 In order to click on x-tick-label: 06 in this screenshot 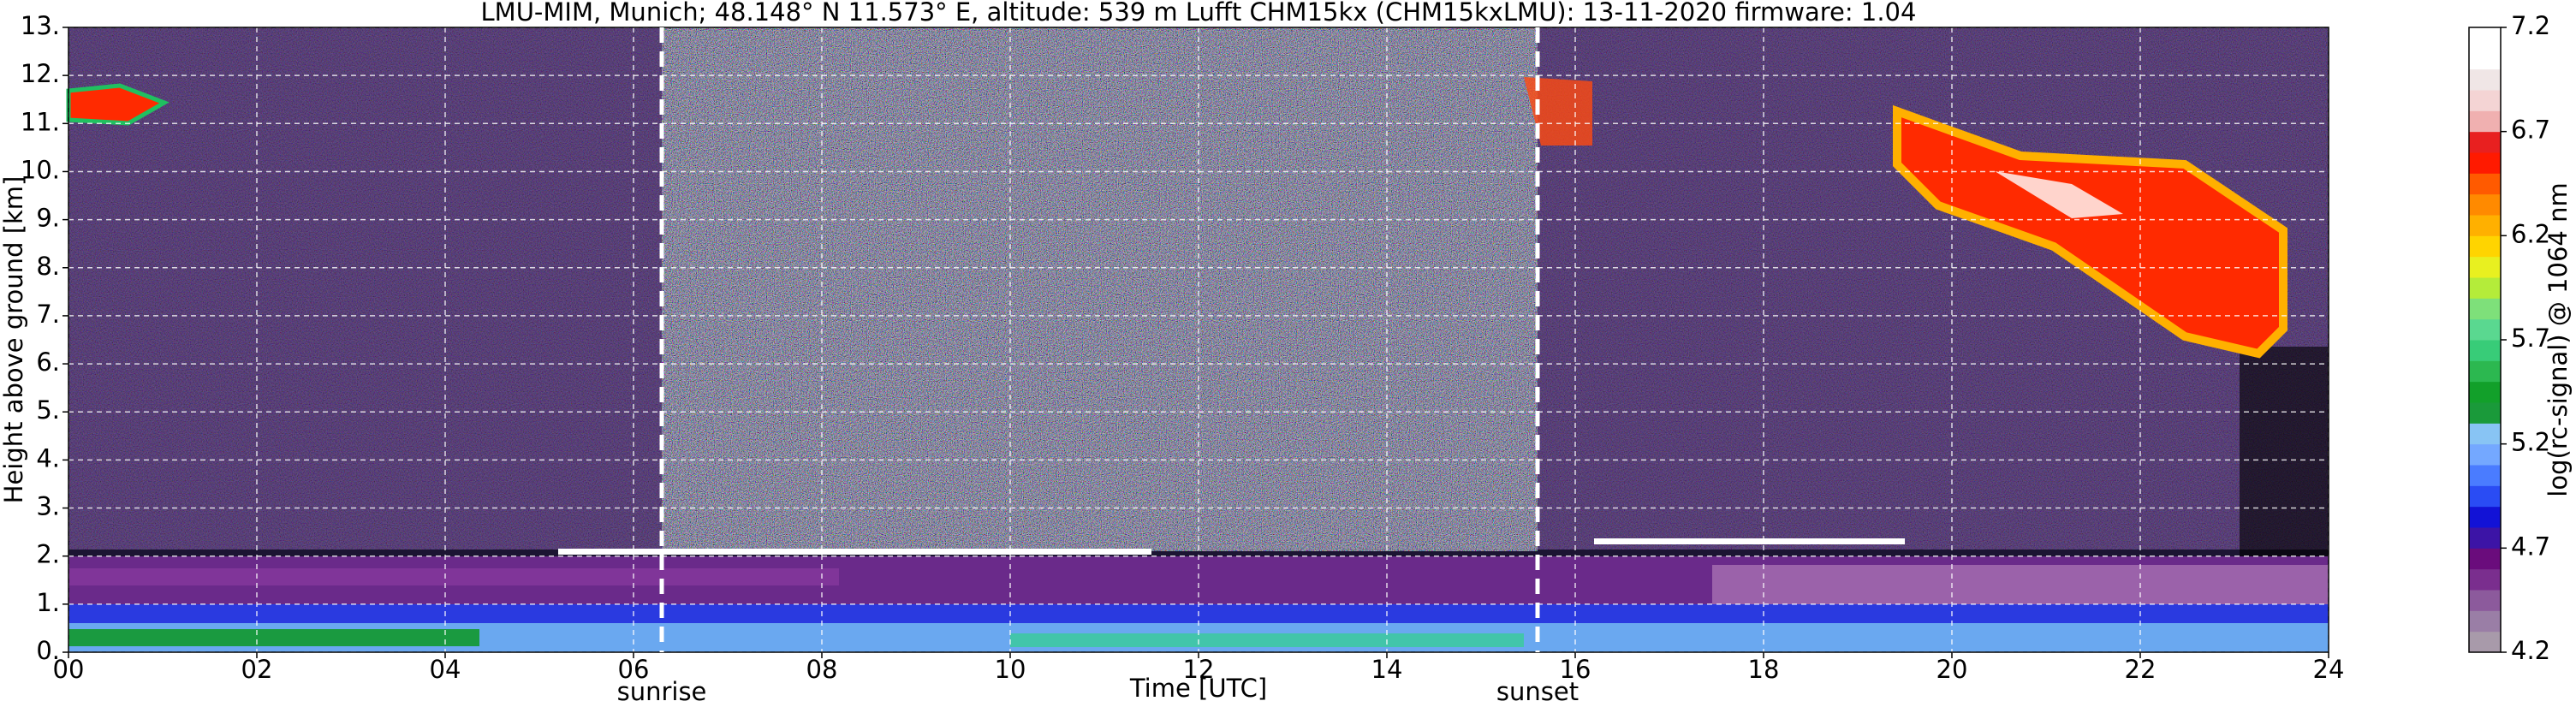, I will do `click(634, 669)`.